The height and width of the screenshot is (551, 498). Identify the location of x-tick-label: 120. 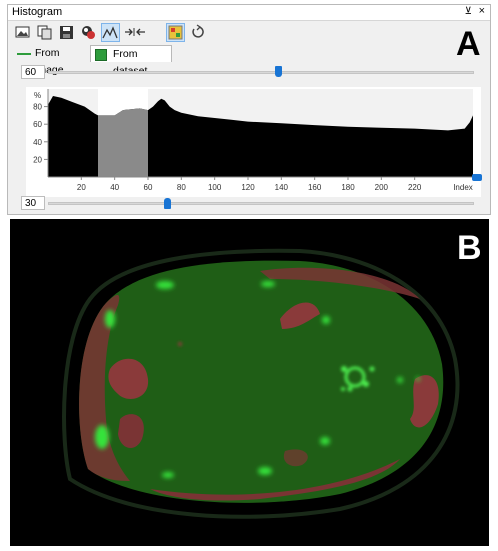
(248, 187).